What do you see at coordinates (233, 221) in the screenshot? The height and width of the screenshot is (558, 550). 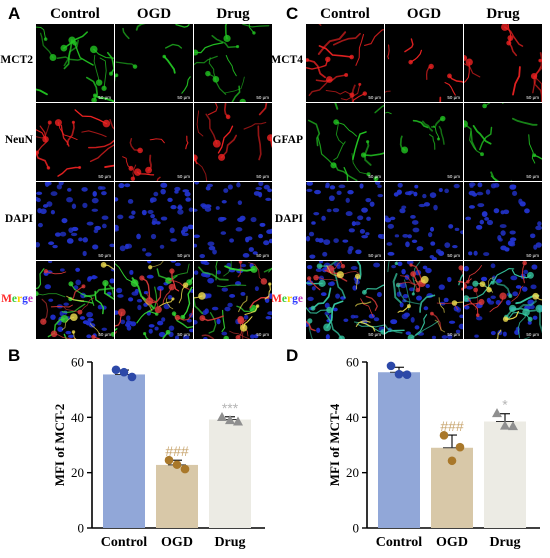 I see `panel-a-tile-dapi-drug: 50 μm` at bounding box center [233, 221].